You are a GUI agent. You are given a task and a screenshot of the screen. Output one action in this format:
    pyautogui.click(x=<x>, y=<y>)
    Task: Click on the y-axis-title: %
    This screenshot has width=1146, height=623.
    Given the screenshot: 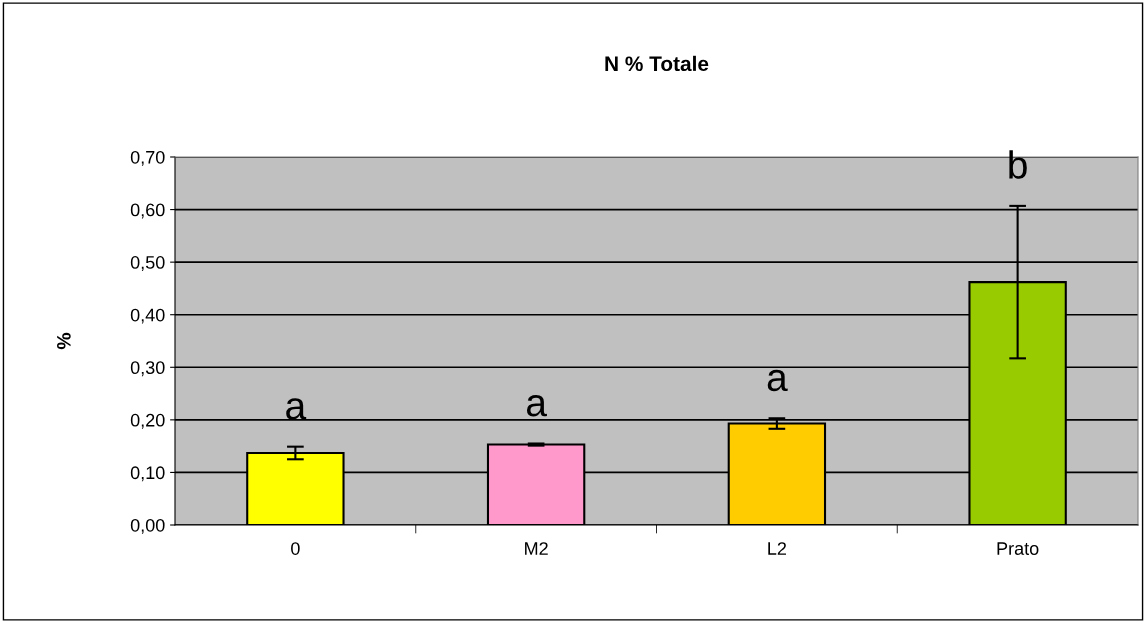 What is the action you would take?
    pyautogui.click(x=64, y=341)
    